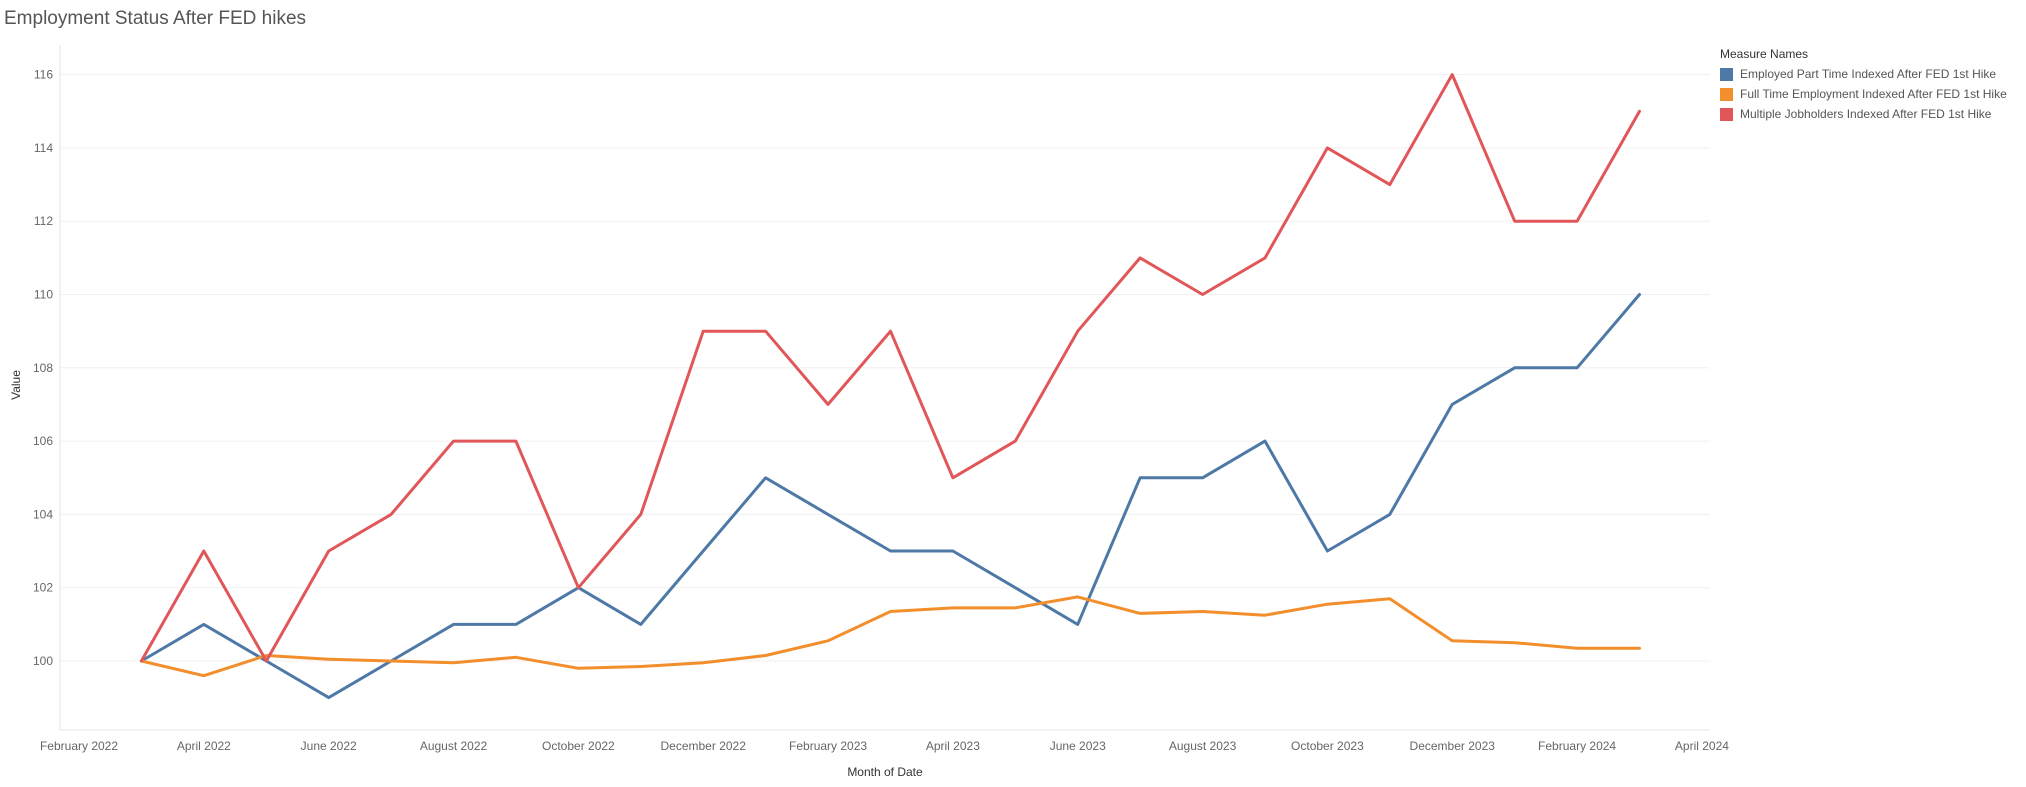 Image resolution: width=2026 pixels, height=787 pixels. What do you see at coordinates (329, 746) in the screenshot?
I see `x-tick-label: June 2022` at bounding box center [329, 746].